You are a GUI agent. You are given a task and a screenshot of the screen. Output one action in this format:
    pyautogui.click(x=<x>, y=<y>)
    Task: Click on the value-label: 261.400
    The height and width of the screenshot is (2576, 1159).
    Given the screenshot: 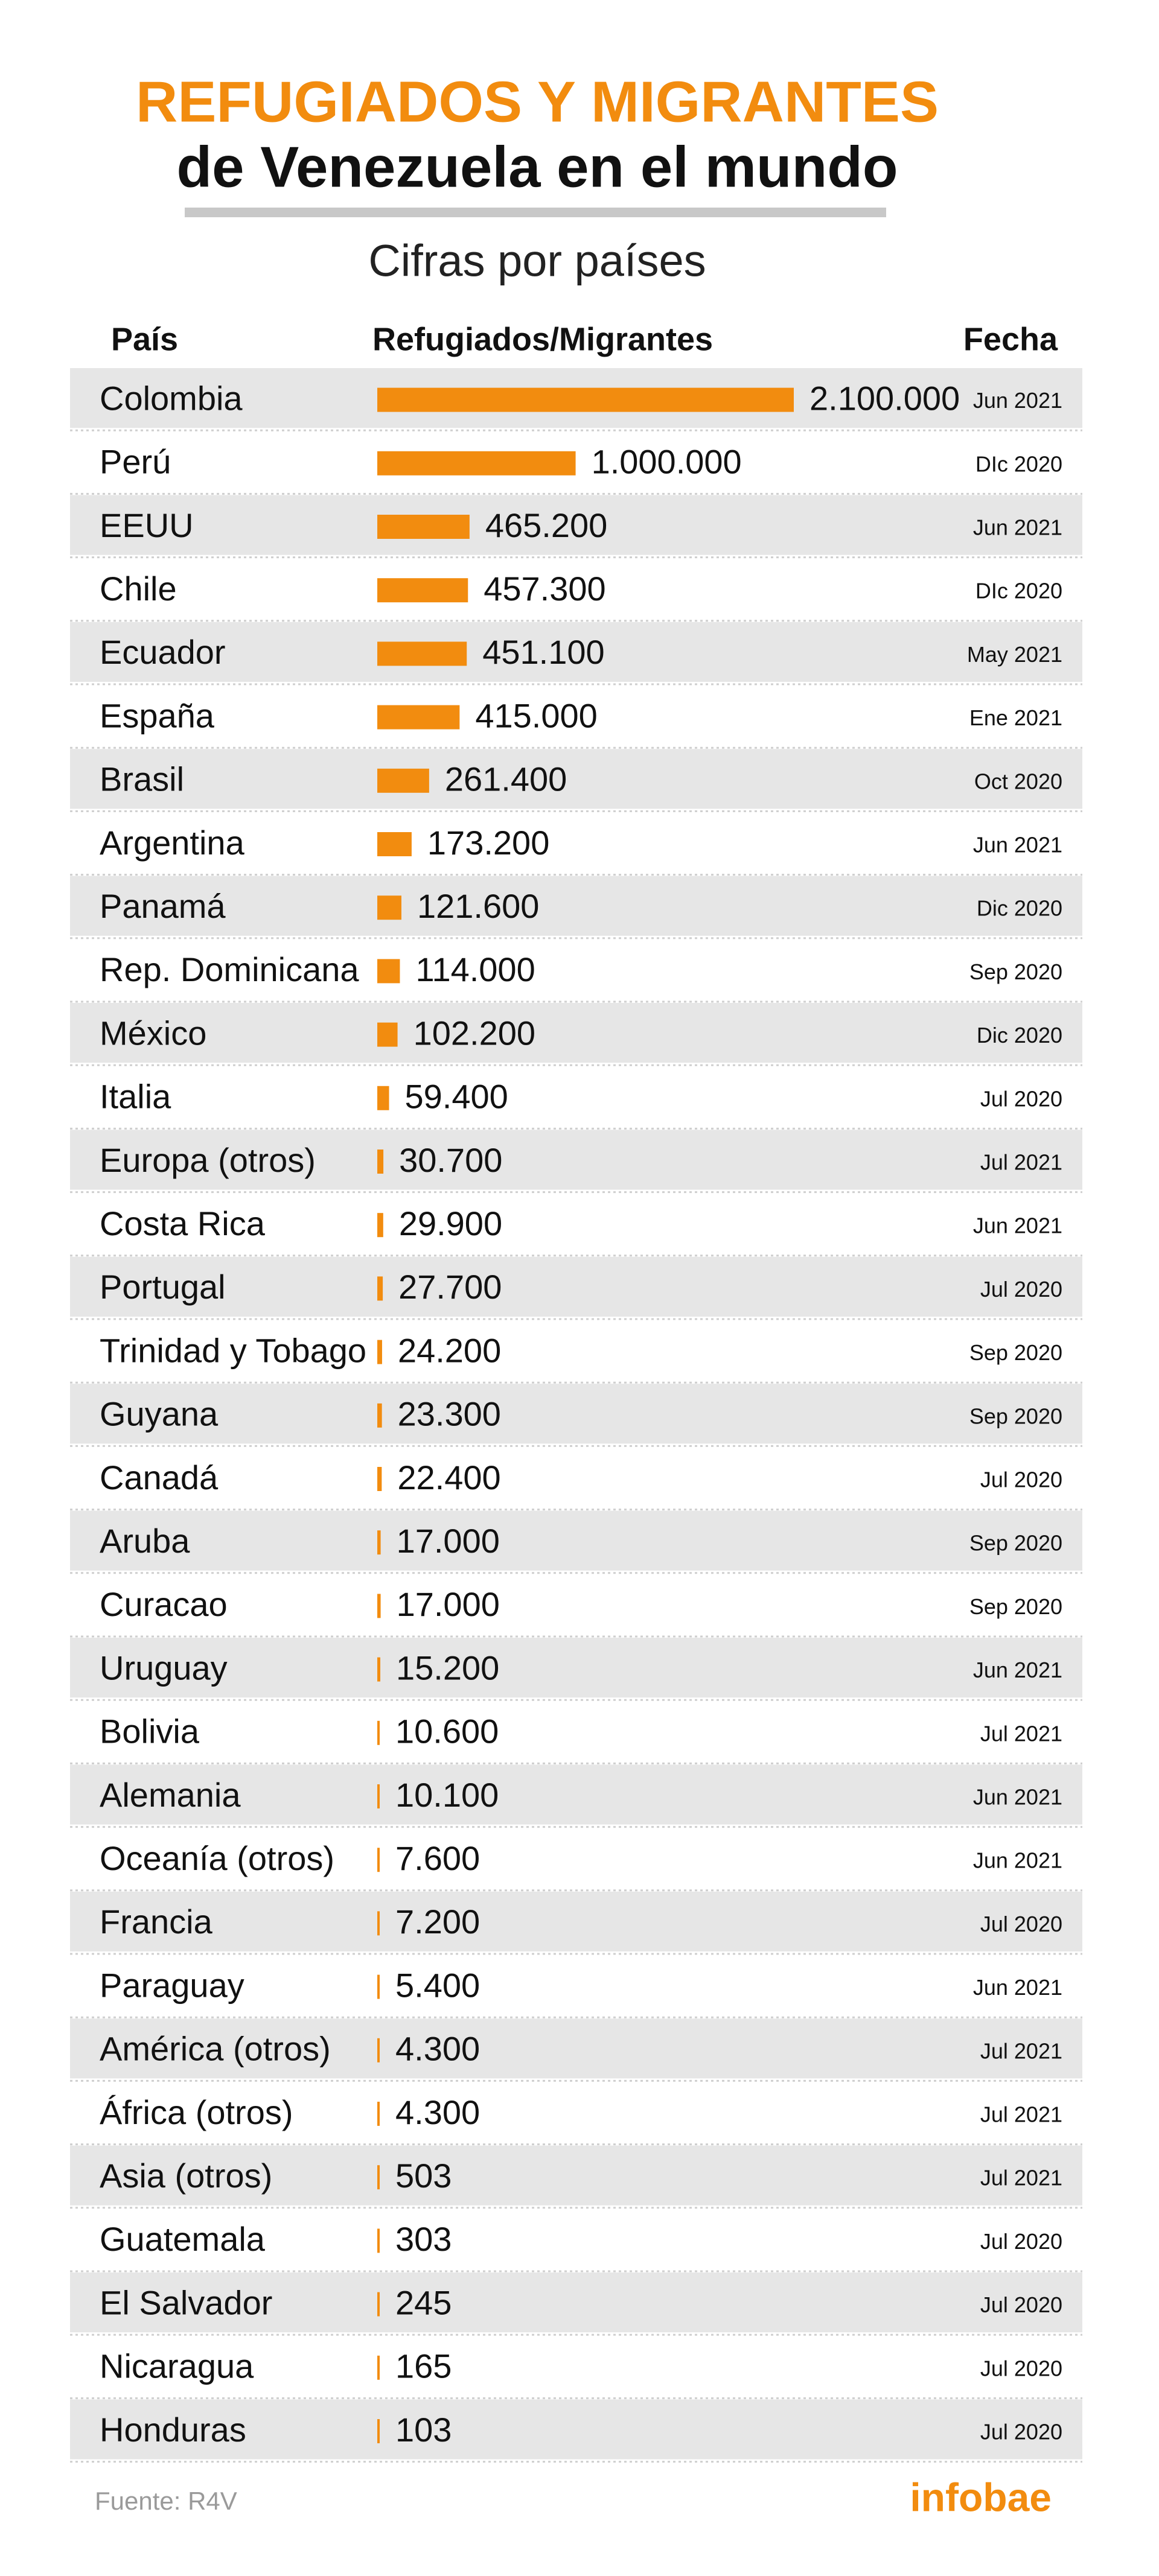 What is the action you would take?
    pyautogui.click(x=506, y=779)
    